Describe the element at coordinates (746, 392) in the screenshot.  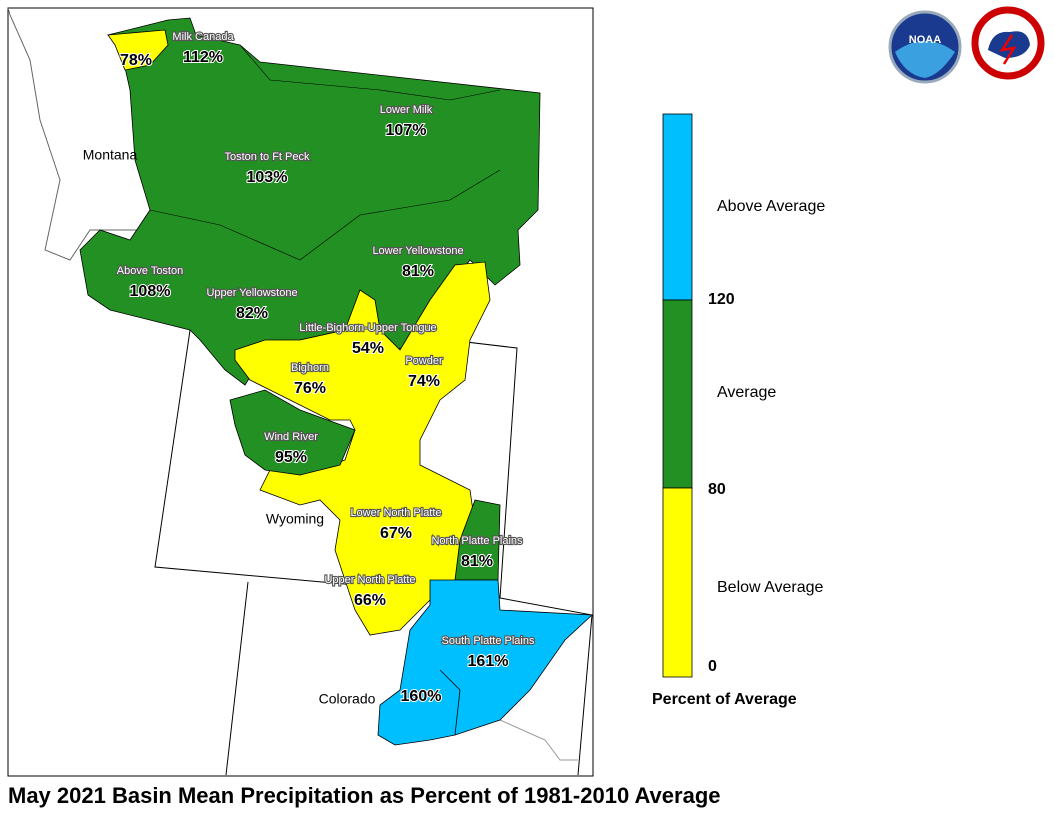
I see `legend-label: Average` at that location.